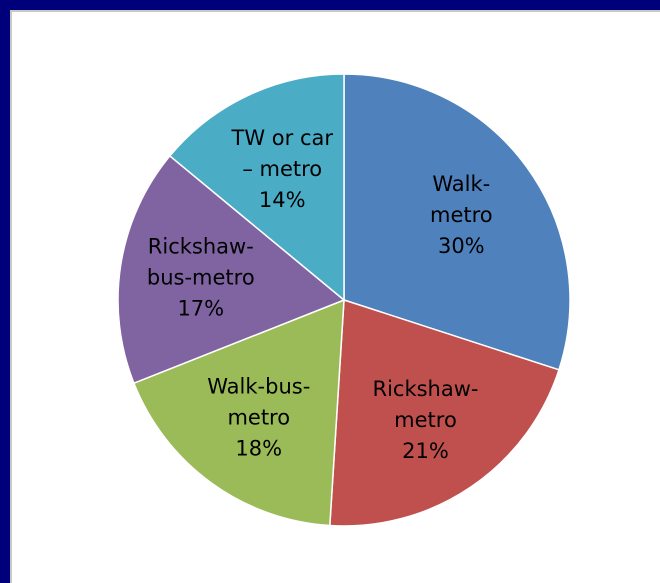  I want to click on slice-walk-bus-metro, so click(238, 412).